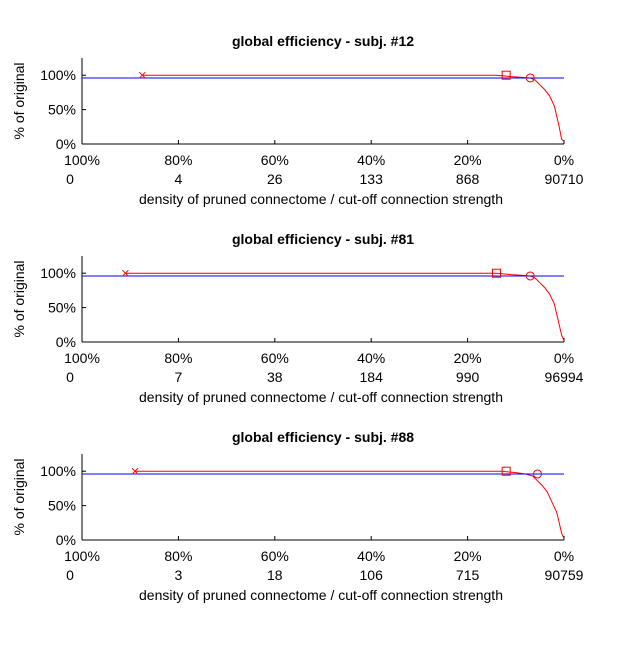 This screenshot has width=622, height=661. Describe the element at coordinates (371, 358) in the screenshot. I see `panel2-x-tick-label-top: 40%` at that location.